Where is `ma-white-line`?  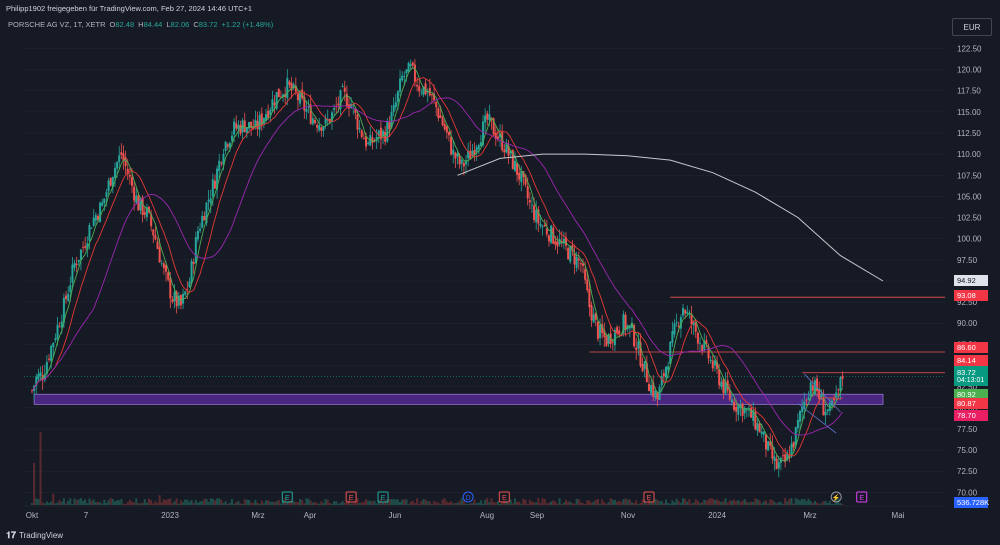 ma-white-line is located at coordinates (670, 217).